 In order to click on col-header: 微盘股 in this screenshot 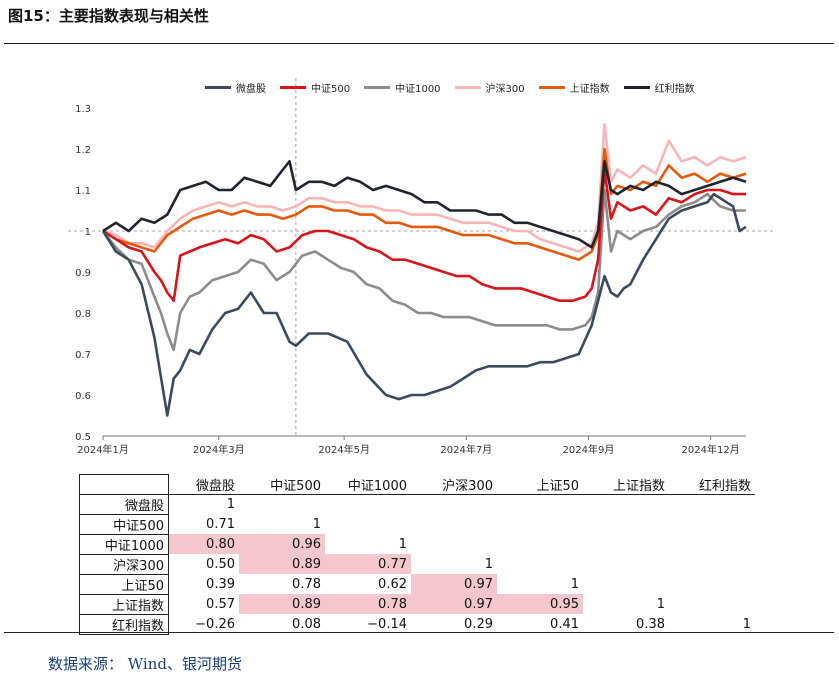, I will do `click(203, 484)`.